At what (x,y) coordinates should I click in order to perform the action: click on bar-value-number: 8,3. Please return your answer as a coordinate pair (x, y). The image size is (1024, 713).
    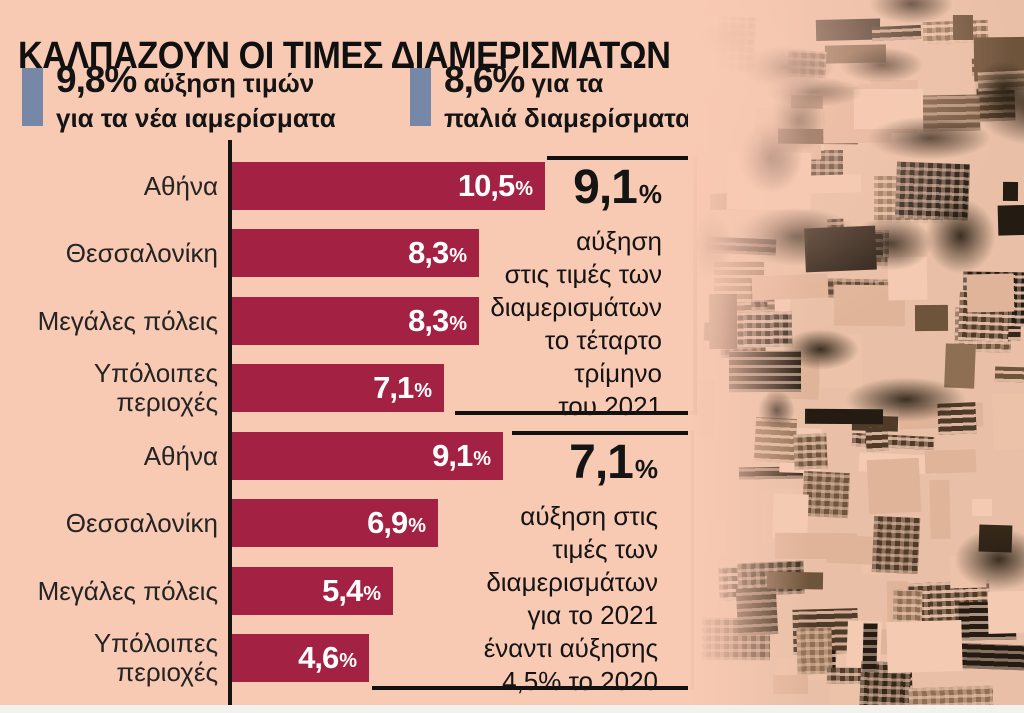
    Looking at the image, I should click on (428, 320).